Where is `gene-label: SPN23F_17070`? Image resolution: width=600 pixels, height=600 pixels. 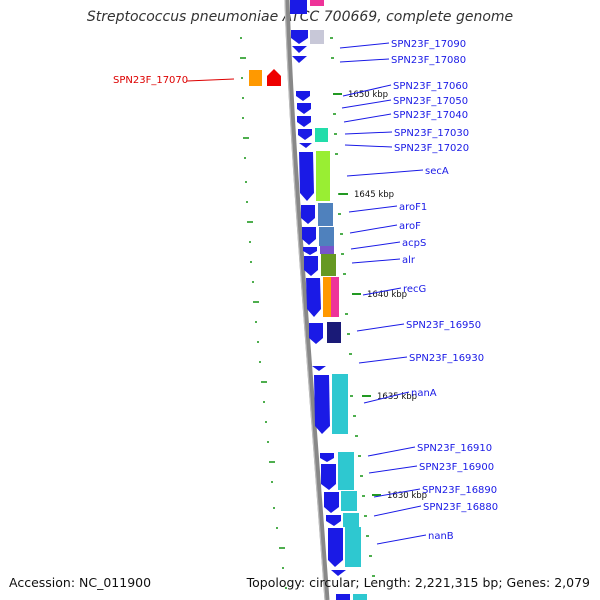 gene-label: SPN23F_17070 is located at coordinates (150, 80).